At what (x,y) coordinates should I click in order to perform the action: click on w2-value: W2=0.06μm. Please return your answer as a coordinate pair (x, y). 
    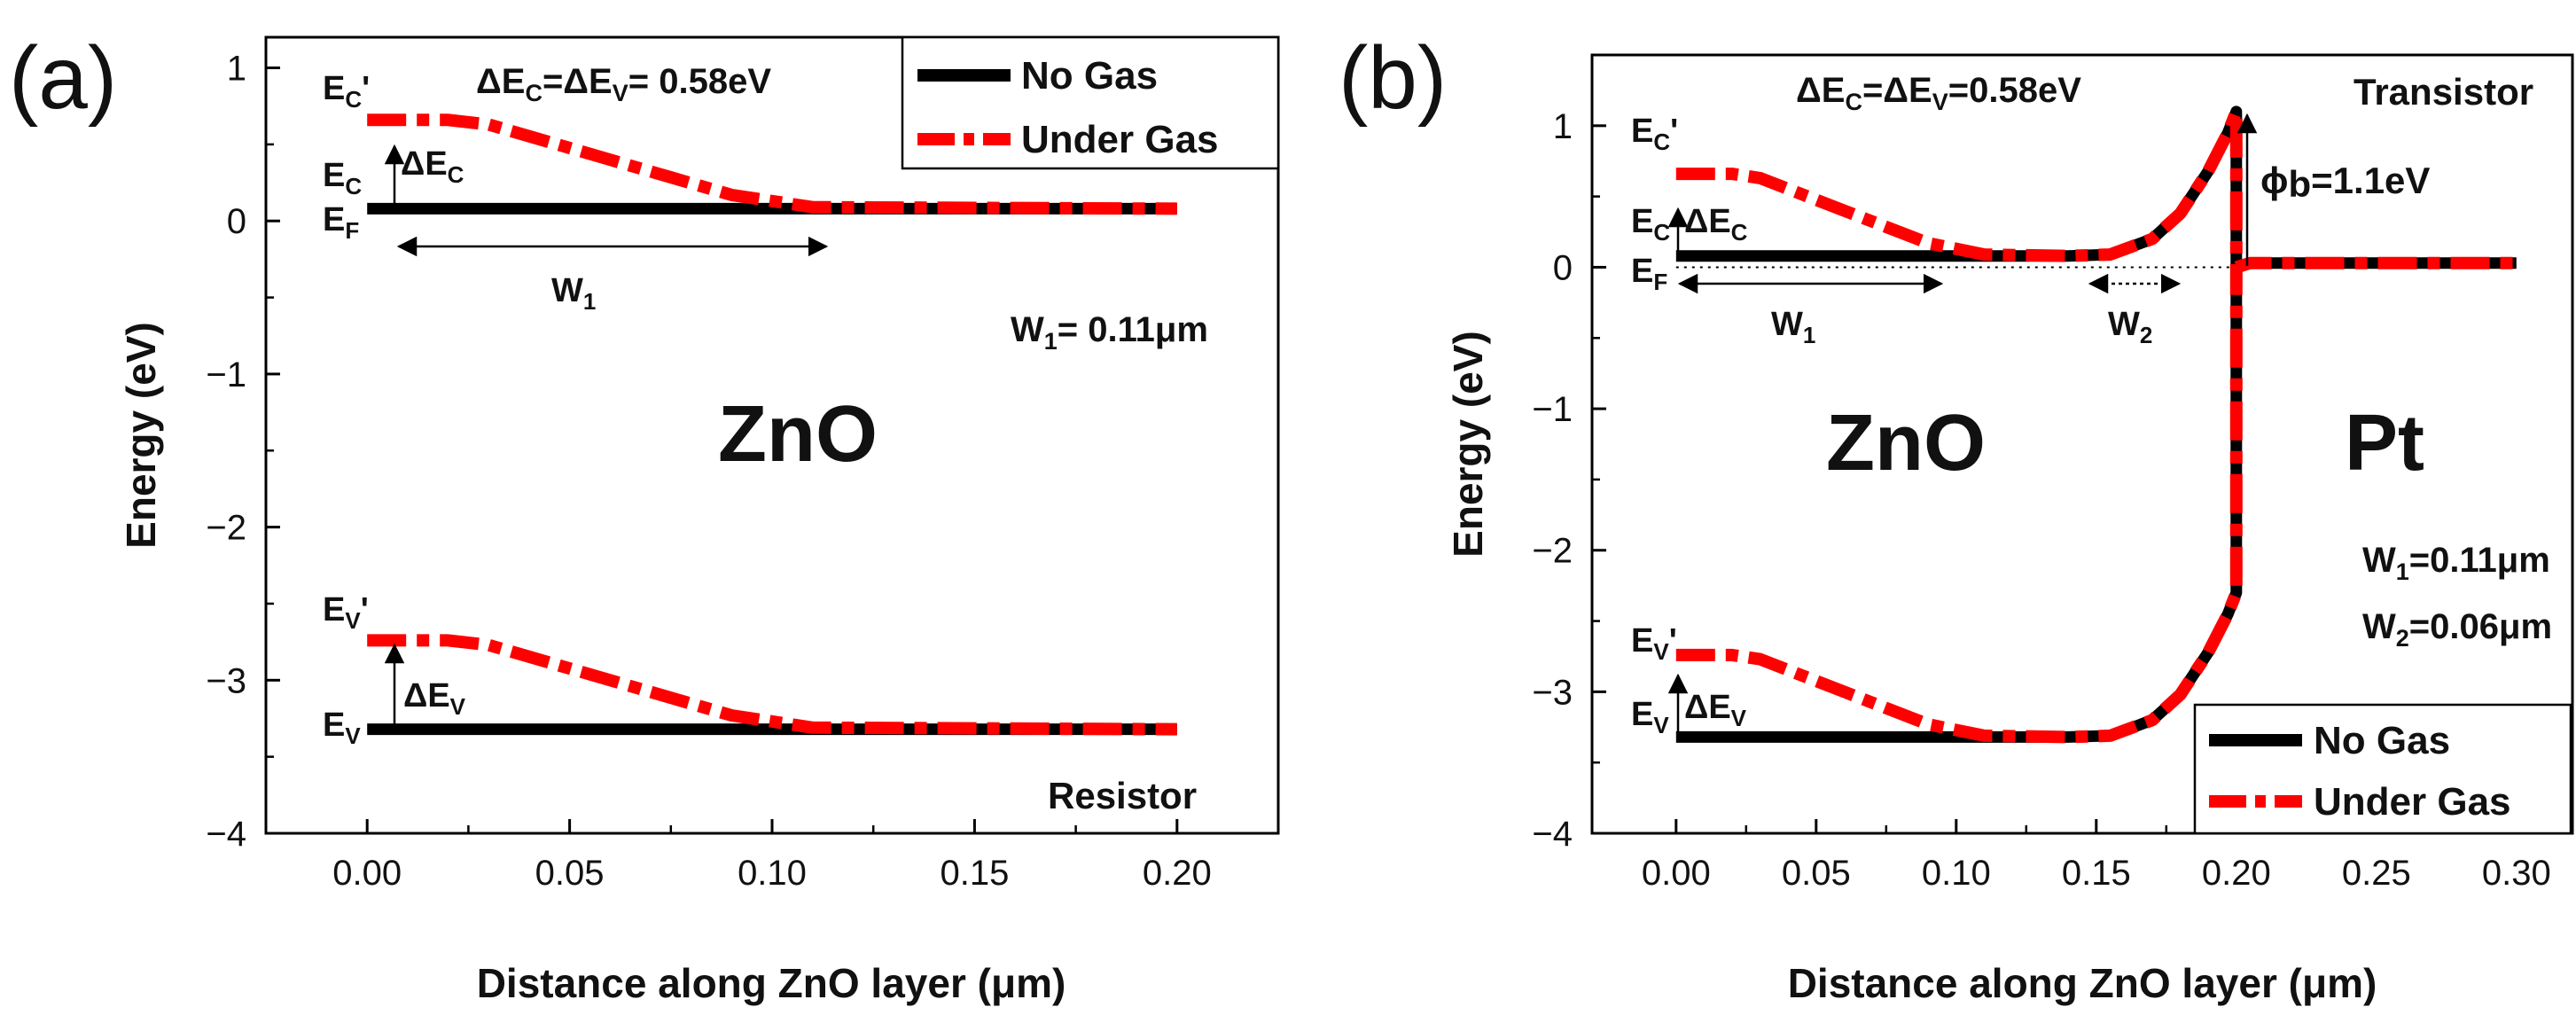
    Looking at the image, I should click on (2457, 629).